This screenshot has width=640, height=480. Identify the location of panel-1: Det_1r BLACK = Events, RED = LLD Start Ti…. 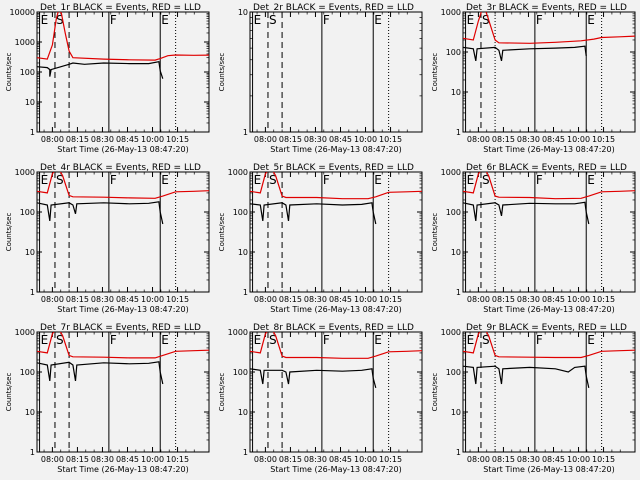
(107, 78).